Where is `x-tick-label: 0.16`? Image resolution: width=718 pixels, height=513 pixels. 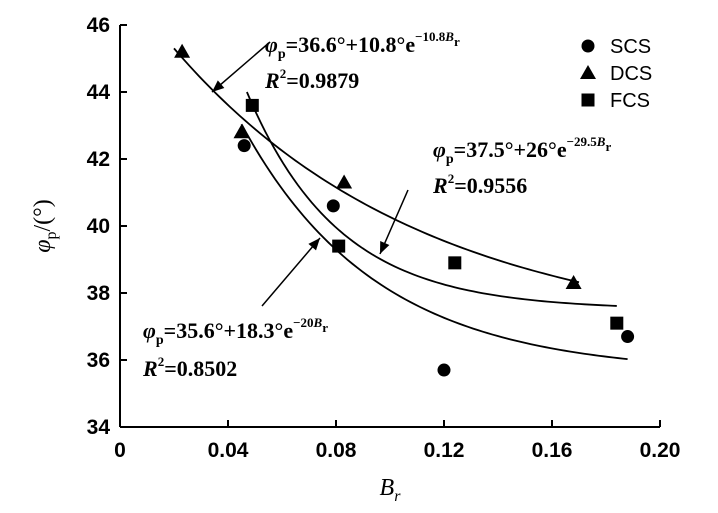
x-tick-label: 0.16 is located at coordinates (552, 450).